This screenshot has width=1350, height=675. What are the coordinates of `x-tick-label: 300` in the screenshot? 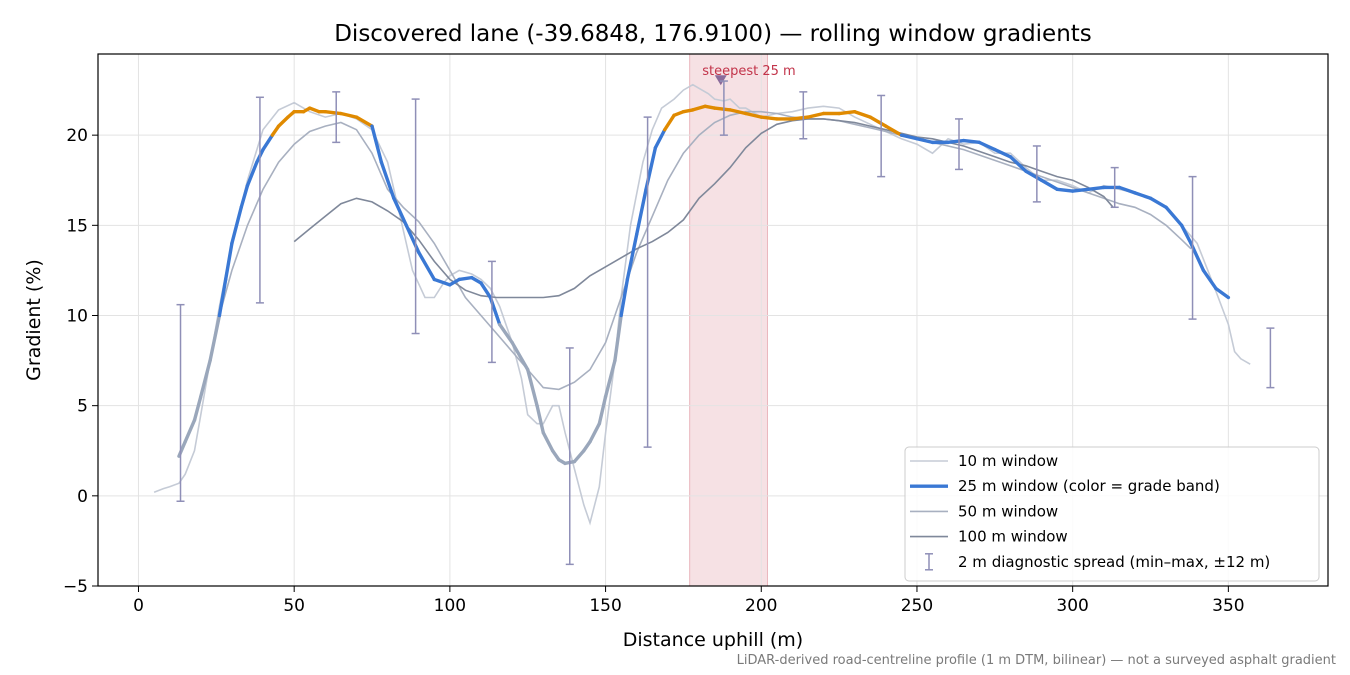 It's located at (1072, 606).